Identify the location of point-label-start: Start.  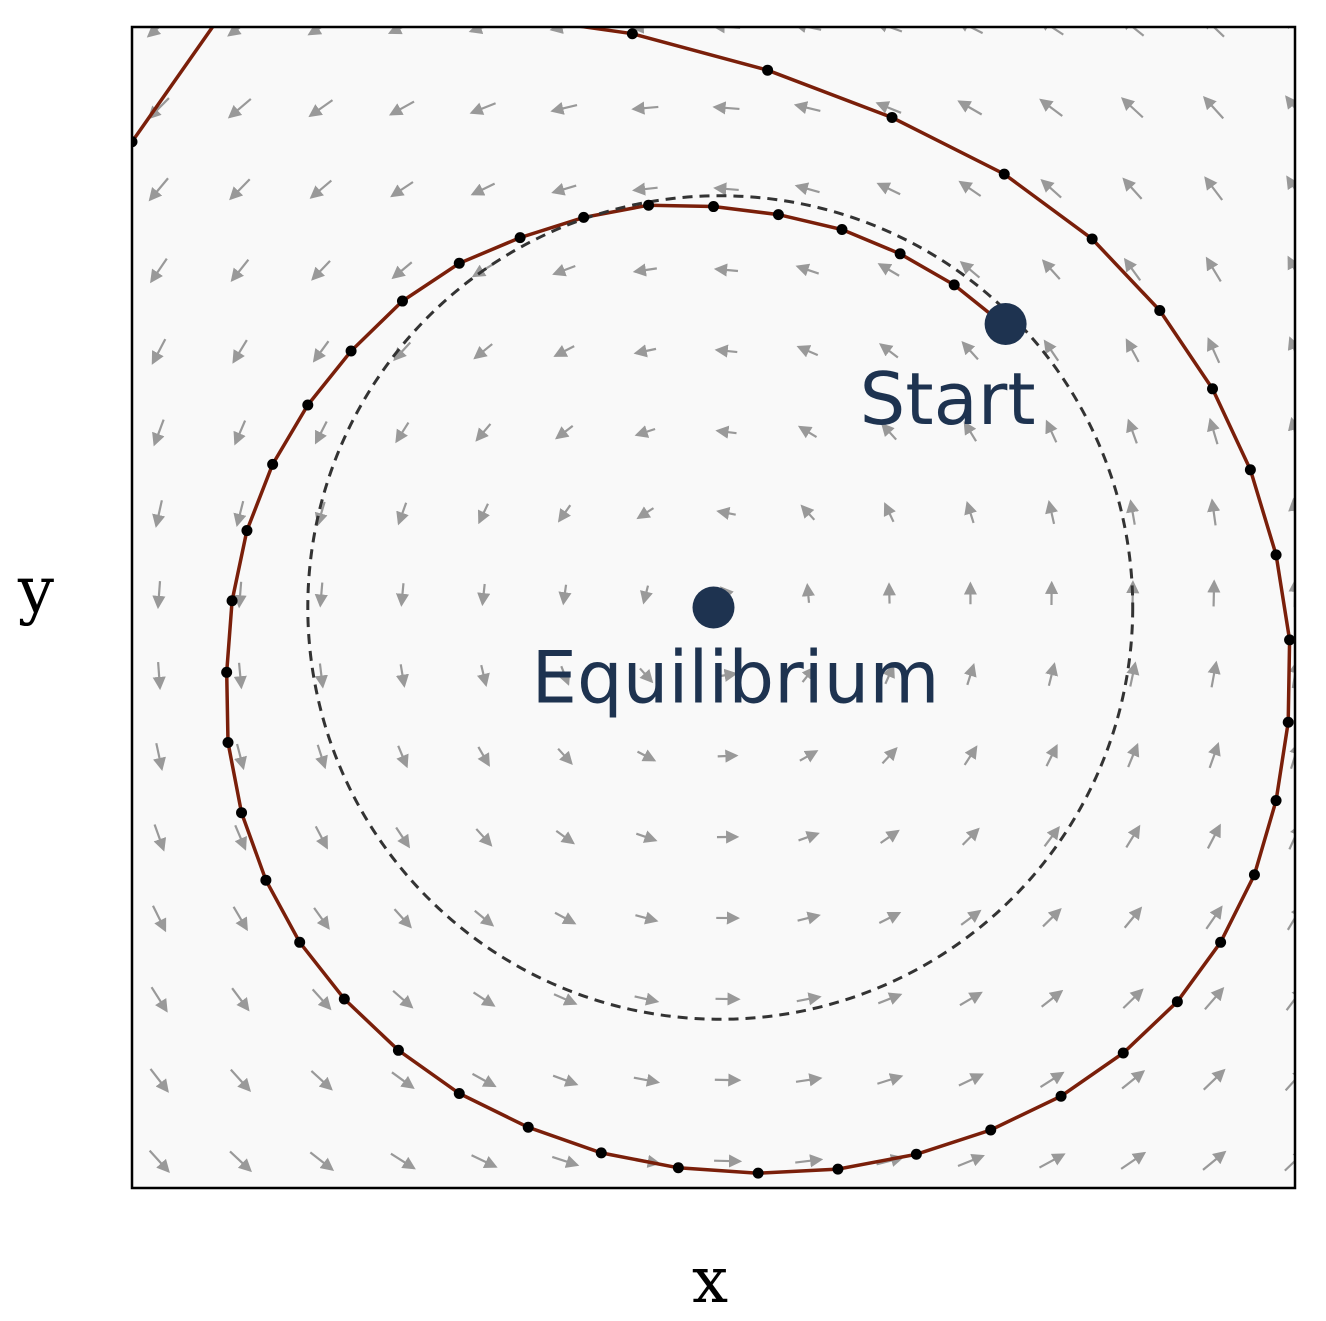
(948, 399).